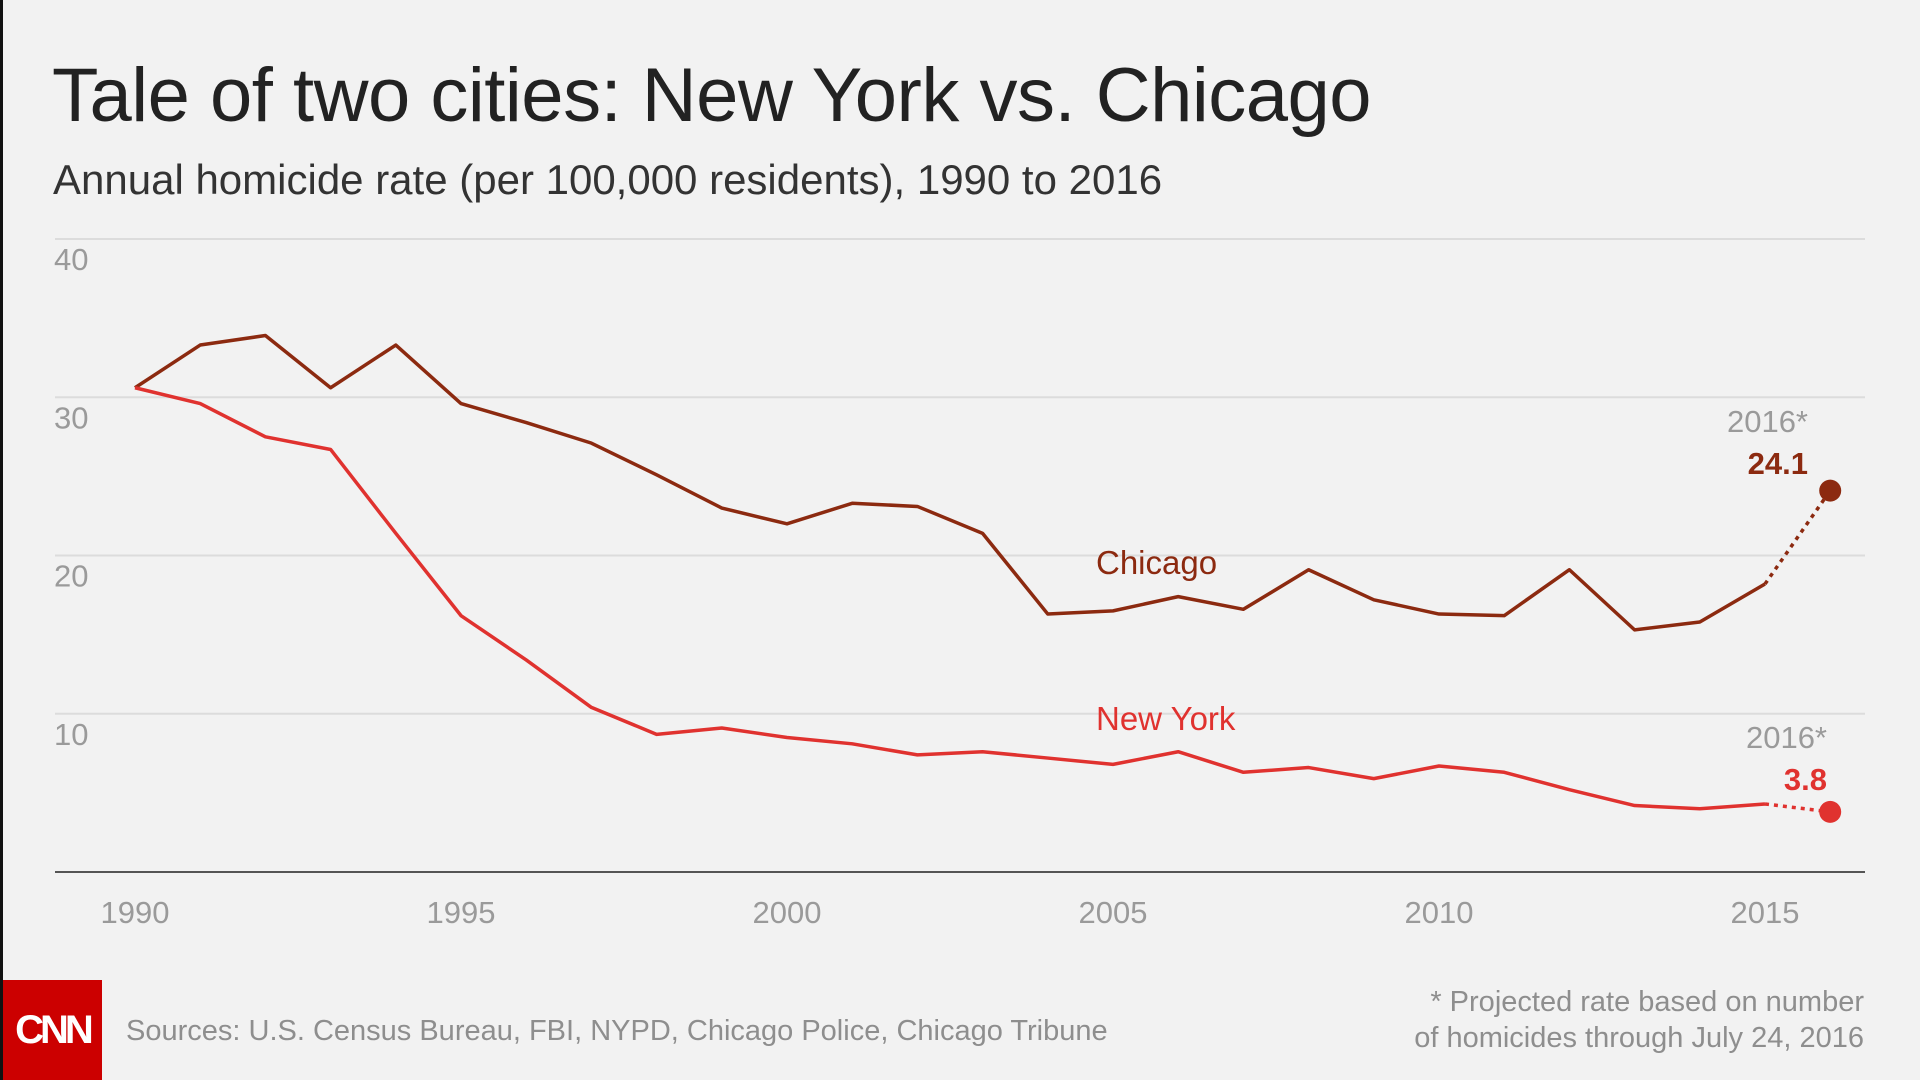 The width and height of the screenshot is (1920, 1080). I want to click on new-york-series-label: New York, so click(1166, 718).